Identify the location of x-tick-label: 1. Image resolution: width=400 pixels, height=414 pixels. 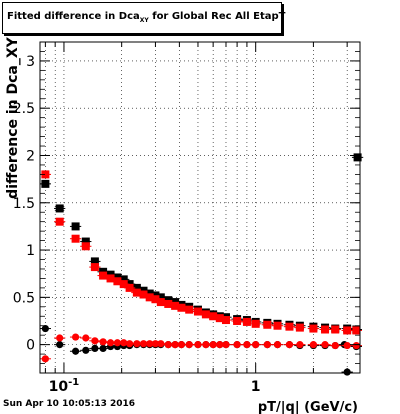
(256, 387).